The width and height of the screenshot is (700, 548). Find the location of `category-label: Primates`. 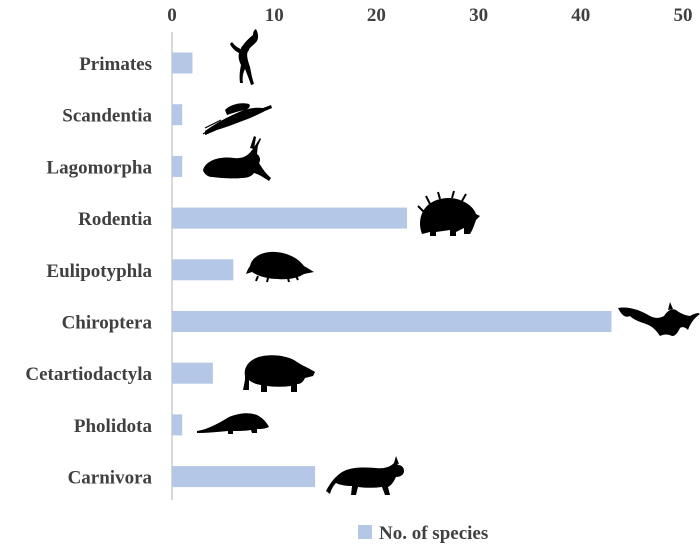

category-label: Primates is located at coordinates (115, 64).